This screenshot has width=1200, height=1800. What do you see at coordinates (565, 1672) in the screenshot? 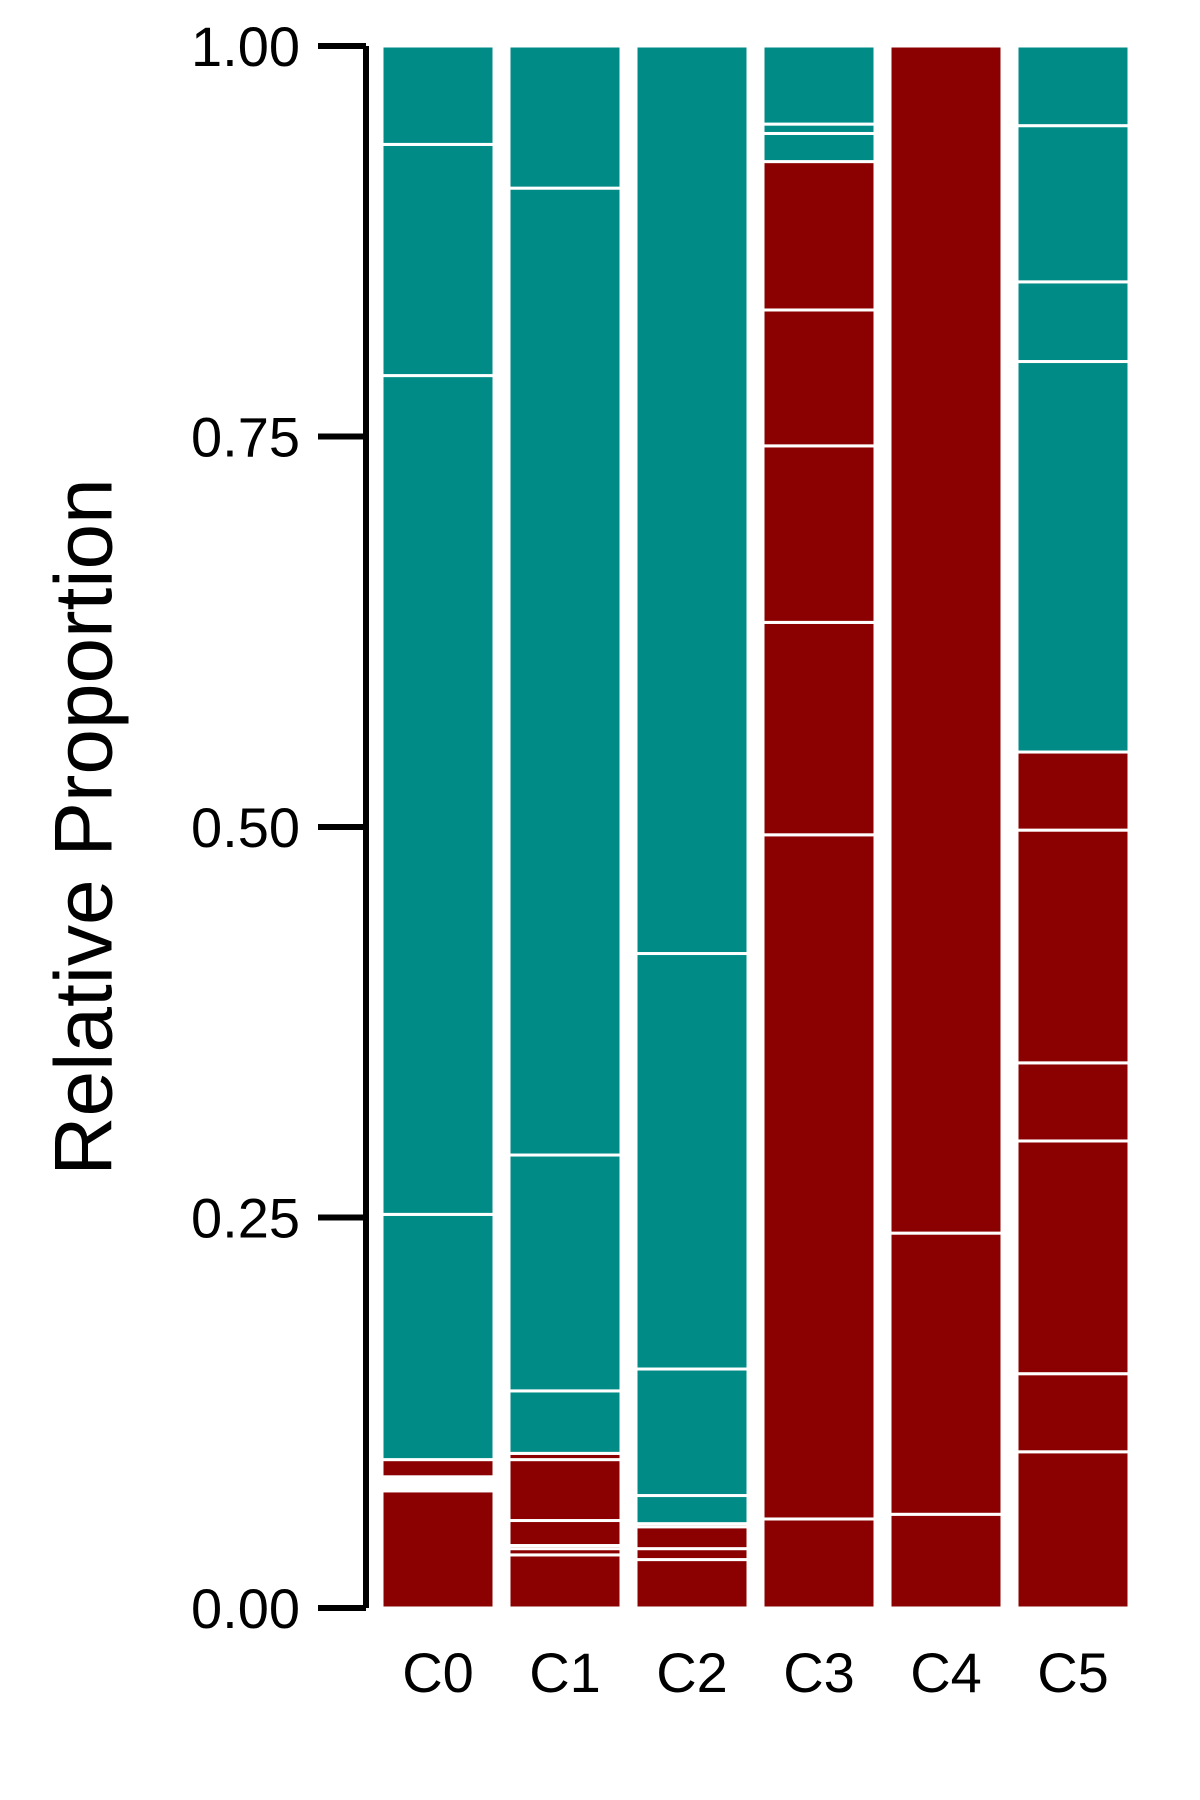
I see `x-tick-label-c1: C1` at bounding box center [565, 1672].